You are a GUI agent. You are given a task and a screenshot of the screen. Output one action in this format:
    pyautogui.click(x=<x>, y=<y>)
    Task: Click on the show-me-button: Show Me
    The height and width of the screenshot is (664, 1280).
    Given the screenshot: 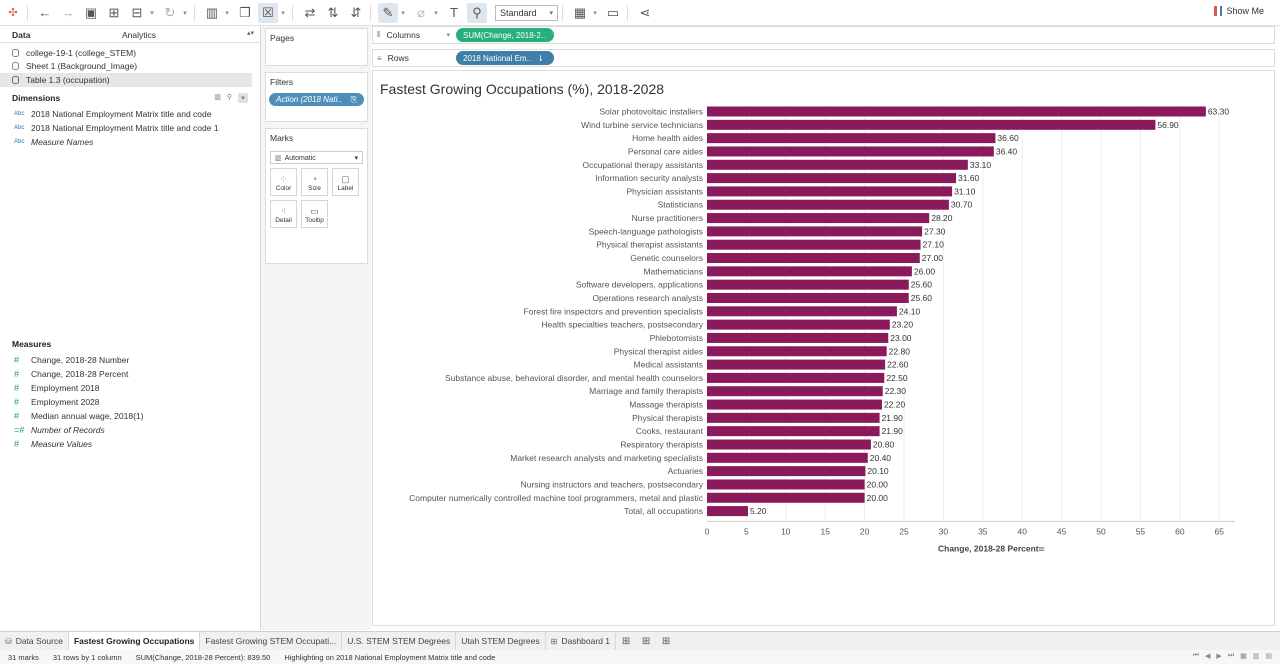 What is the action you would take?
    pyautogui.click(x=1239, y=11)
    